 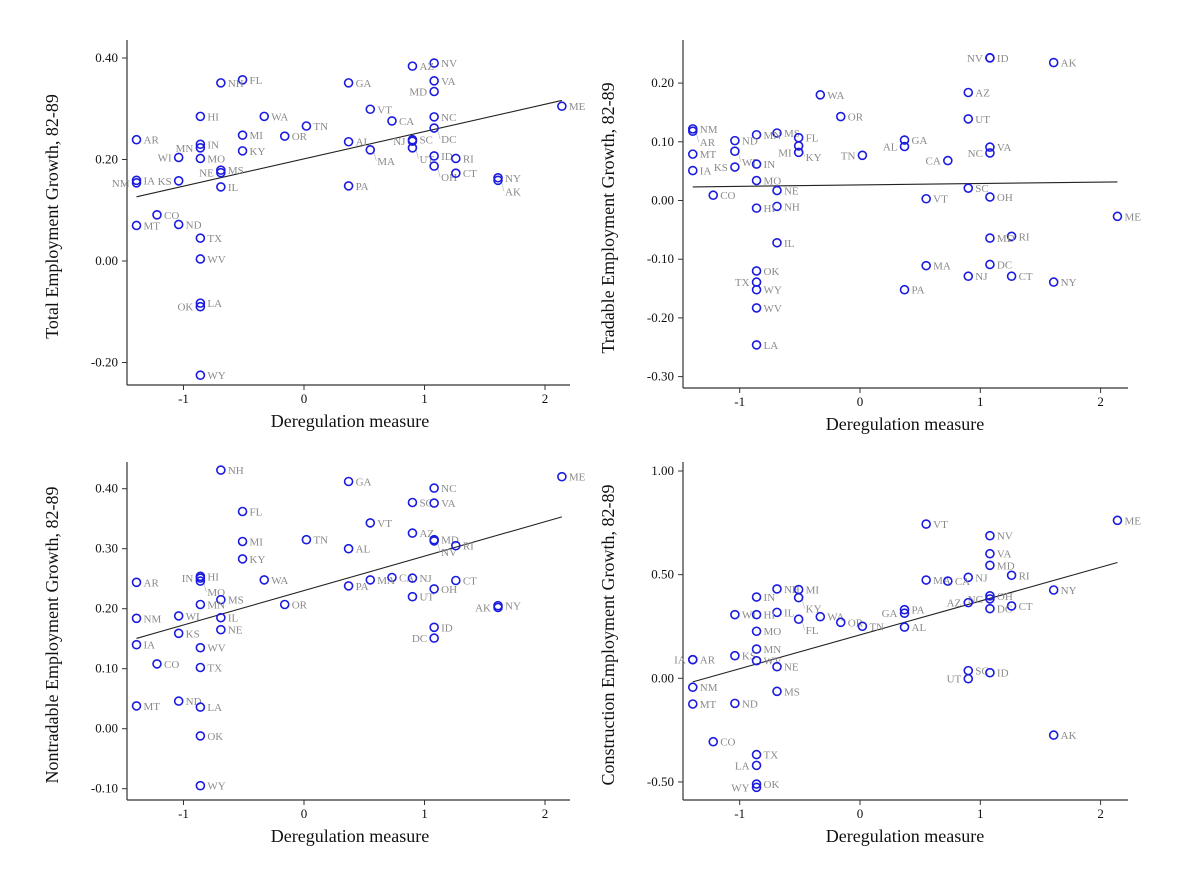 I want to click on x-tick-label: -1, so click(x=183, y=398).